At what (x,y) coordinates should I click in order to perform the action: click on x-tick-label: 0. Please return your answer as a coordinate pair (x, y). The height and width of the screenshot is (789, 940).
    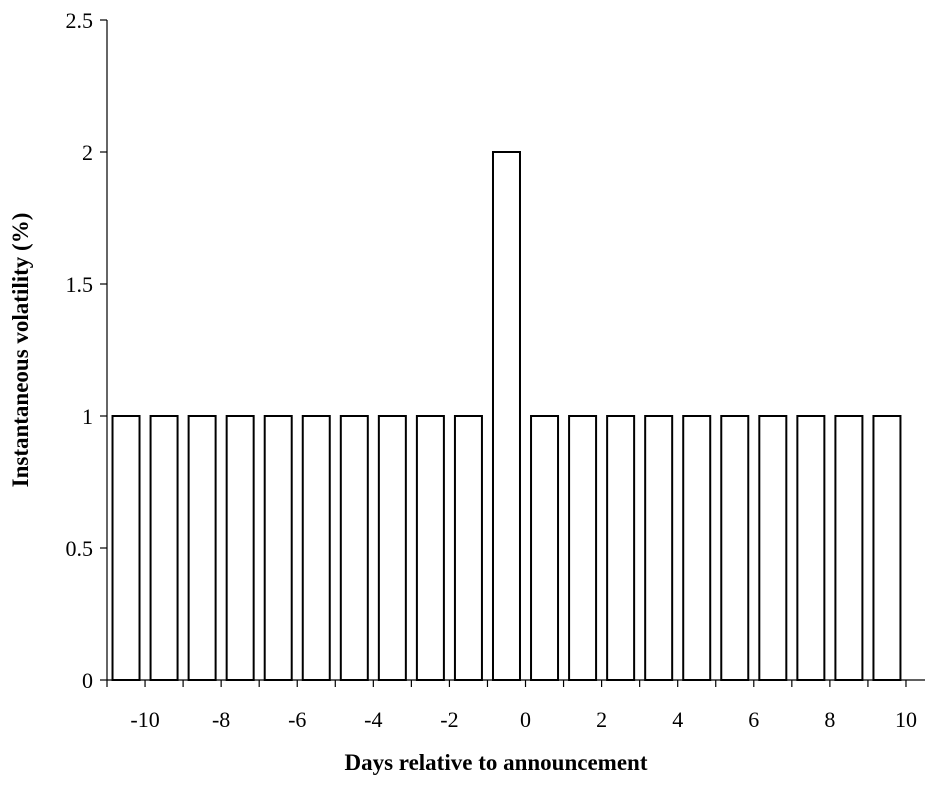
    Looking at the image, I should click on (525, 719).